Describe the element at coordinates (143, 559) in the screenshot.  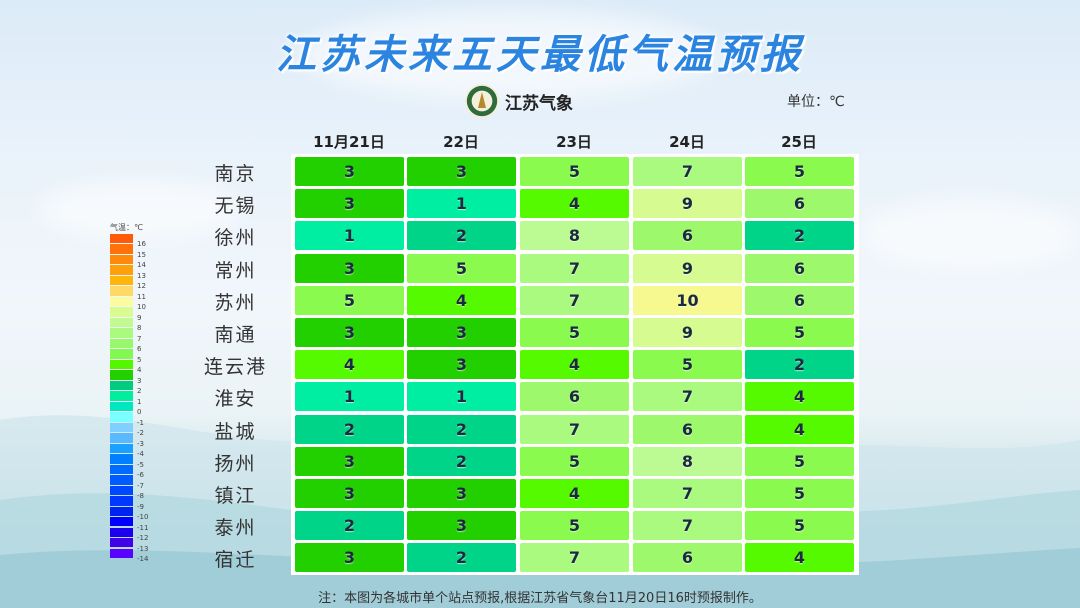
I see `legend-tick-label: -14` at that location.